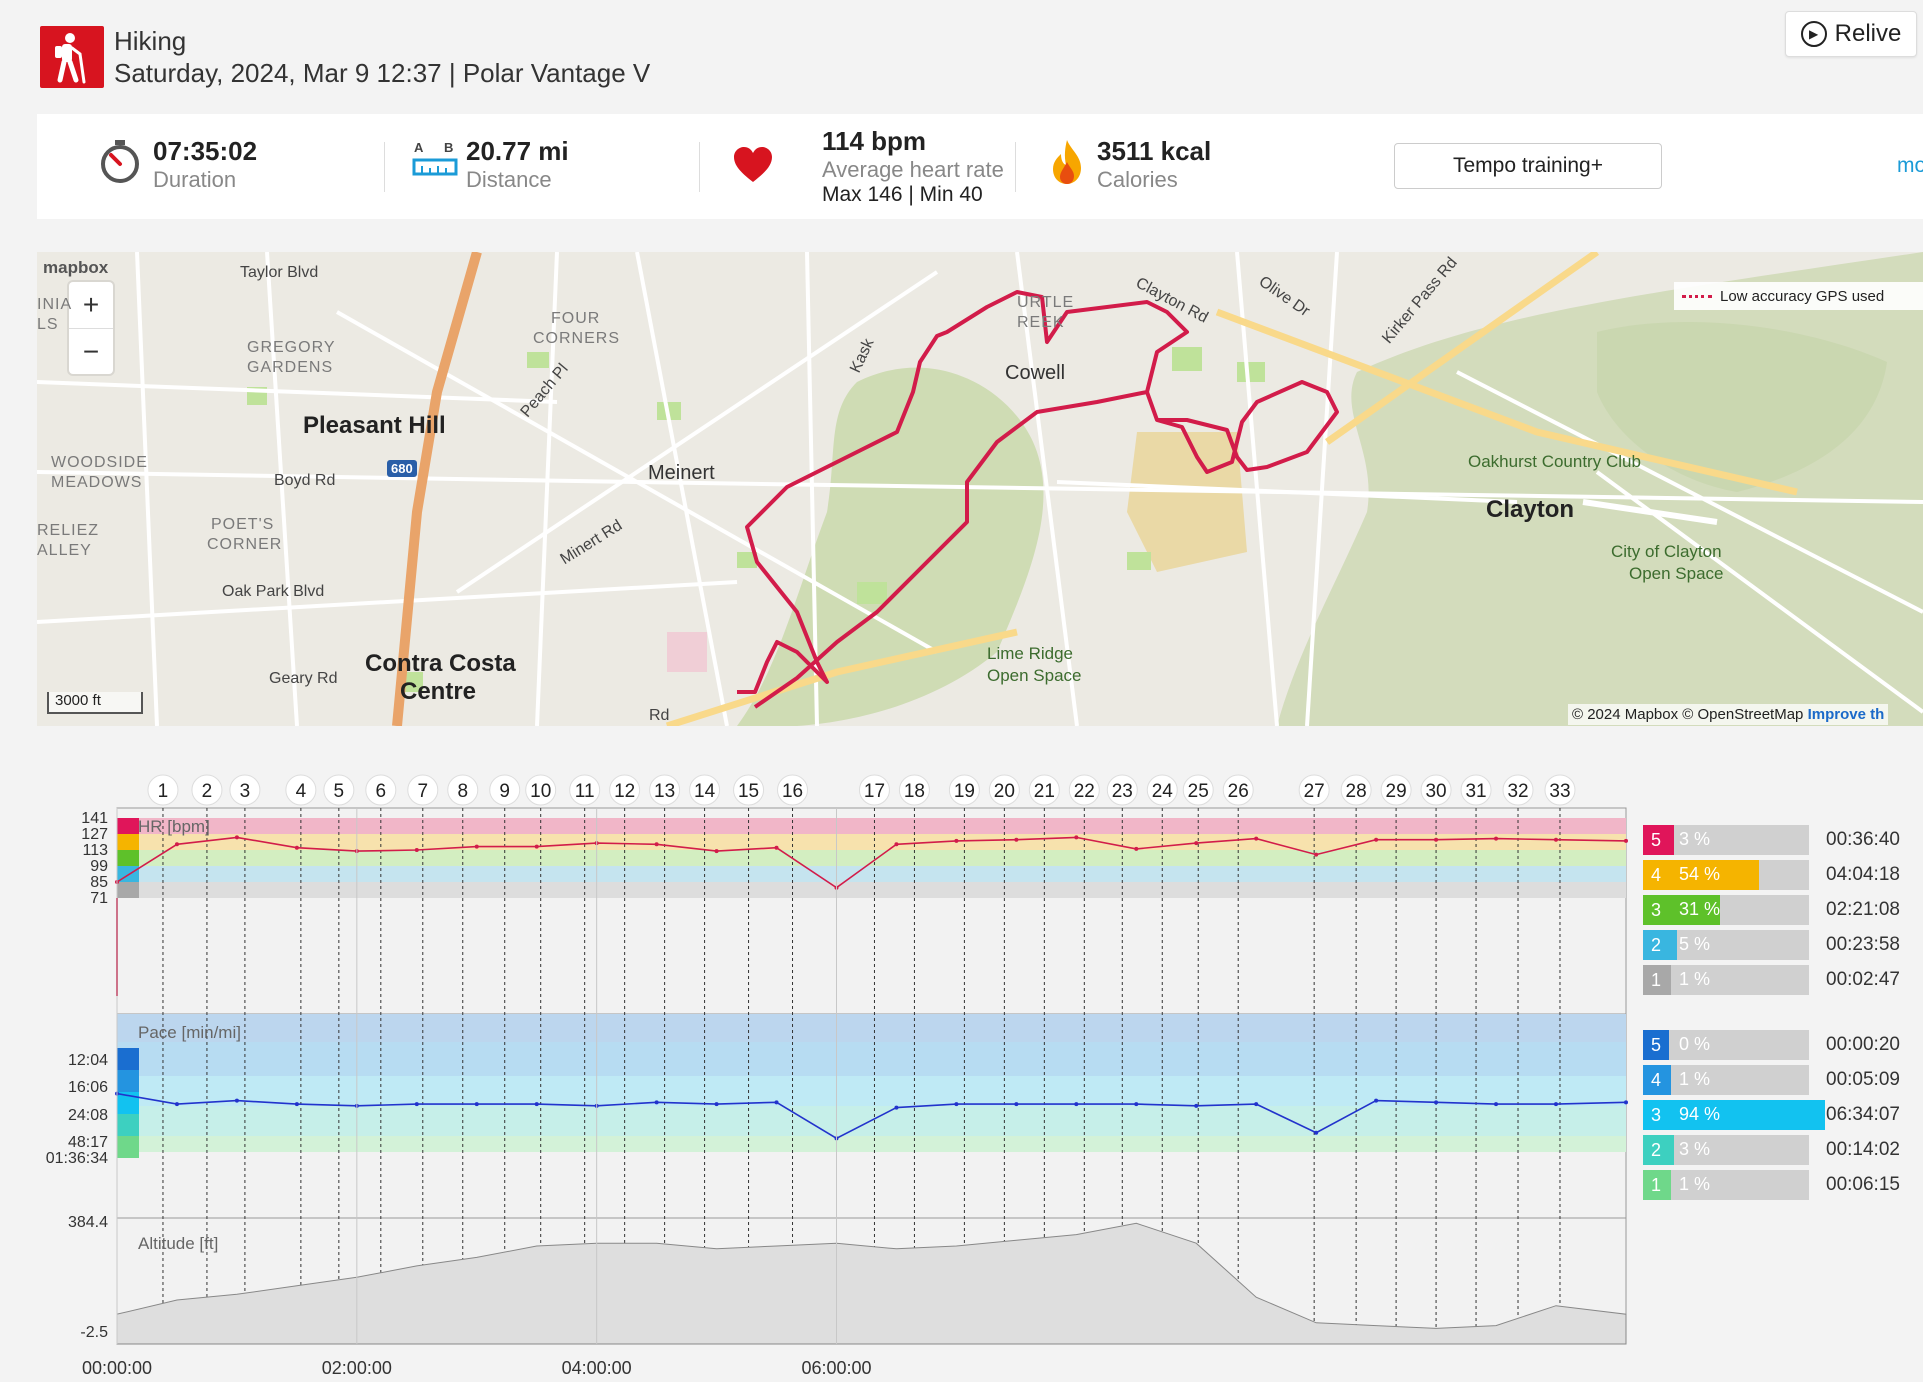 This screenshot has height=1382, width=1923. Describe the element at coordinates (1726, 1150) in the screenshot. I see `zone-bar: 2 3 %` at that location.